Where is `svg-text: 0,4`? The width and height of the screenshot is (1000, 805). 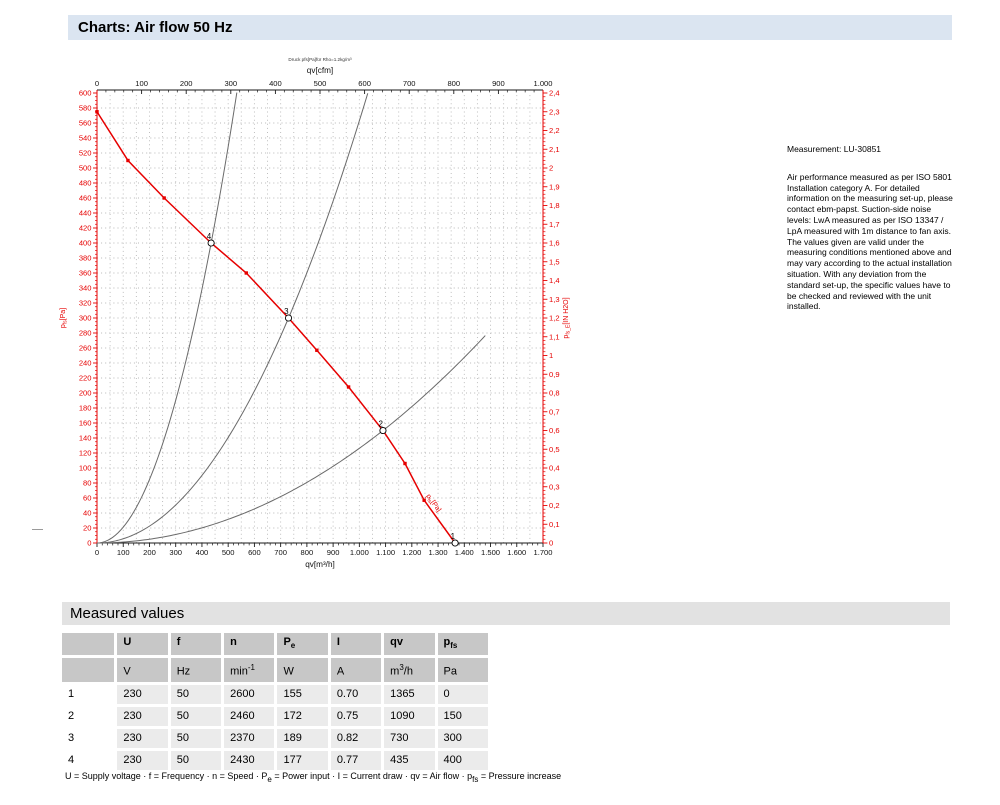 svg-text: 0,4 is located at coordinates (554, 468).